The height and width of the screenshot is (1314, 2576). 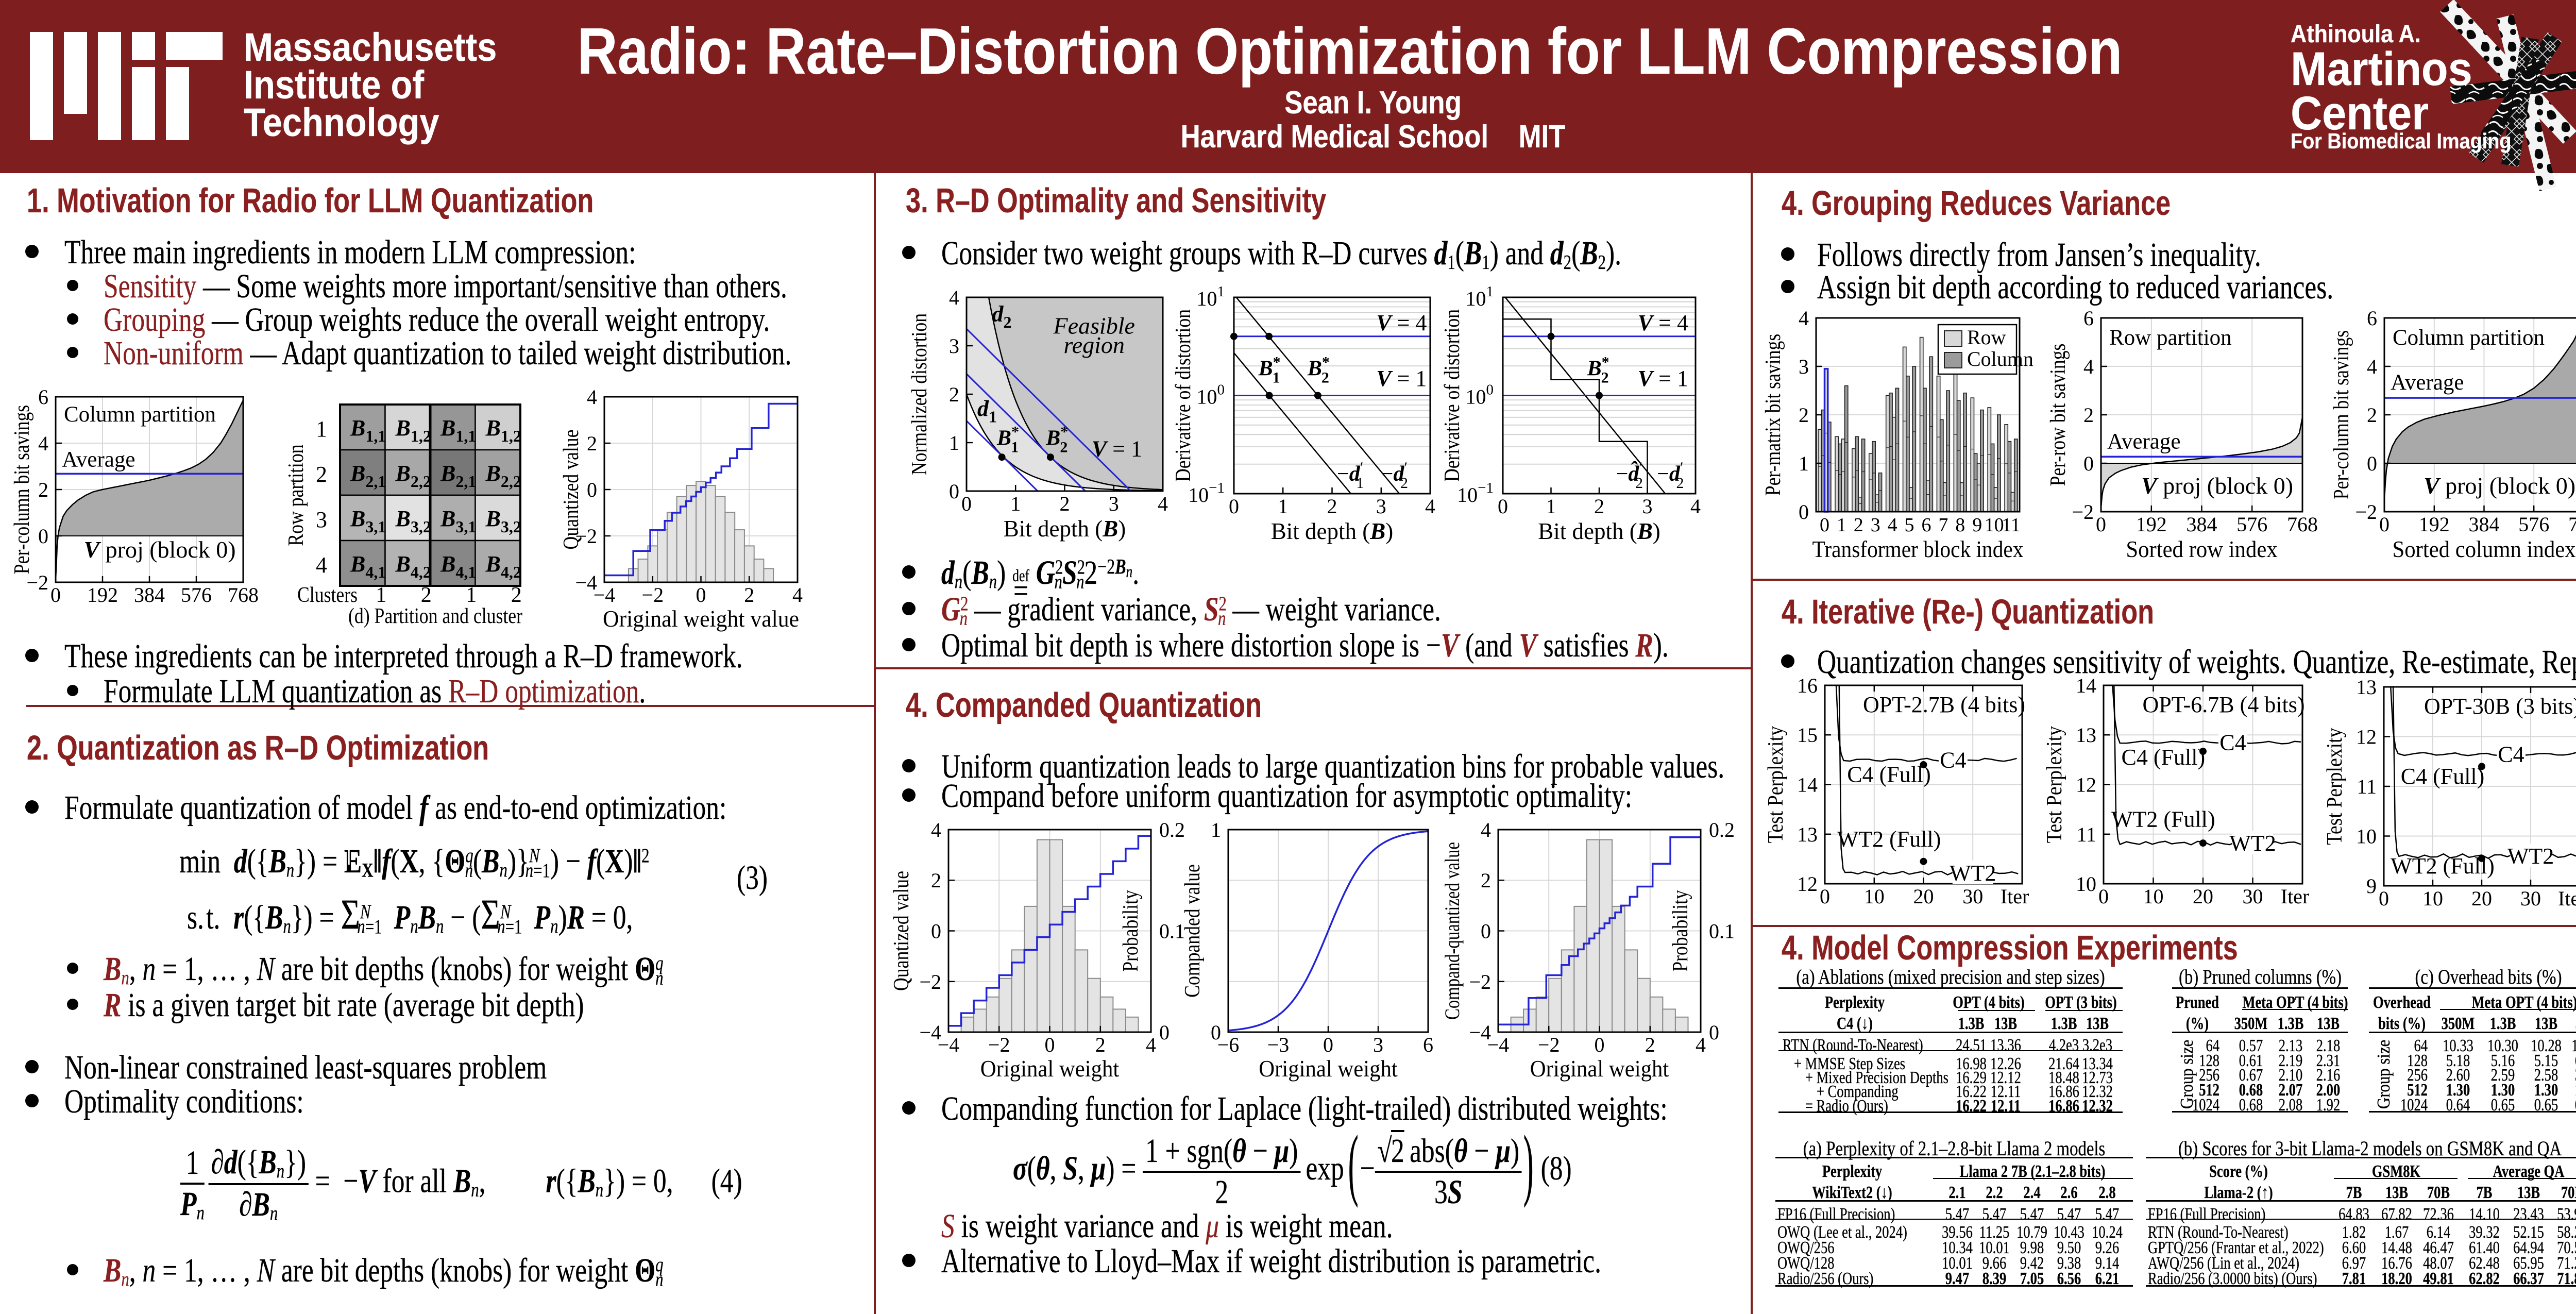 I want to click on svg-text: OPT-30B (3 bits), so click(x=2500, y=706).